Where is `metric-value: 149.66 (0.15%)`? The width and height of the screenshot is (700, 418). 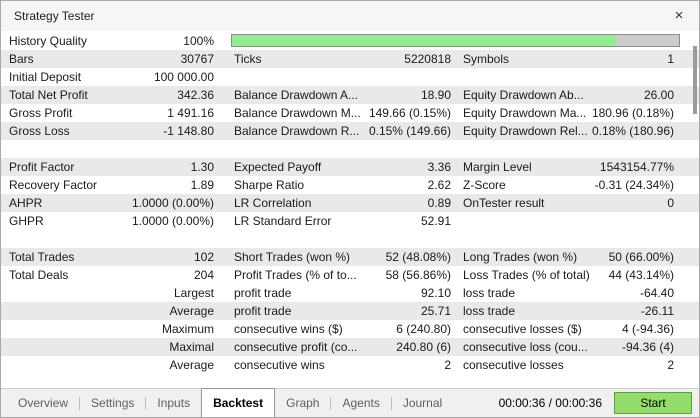 metric-value: 149.66 (0.15%) is located at coordinates (409, 113).